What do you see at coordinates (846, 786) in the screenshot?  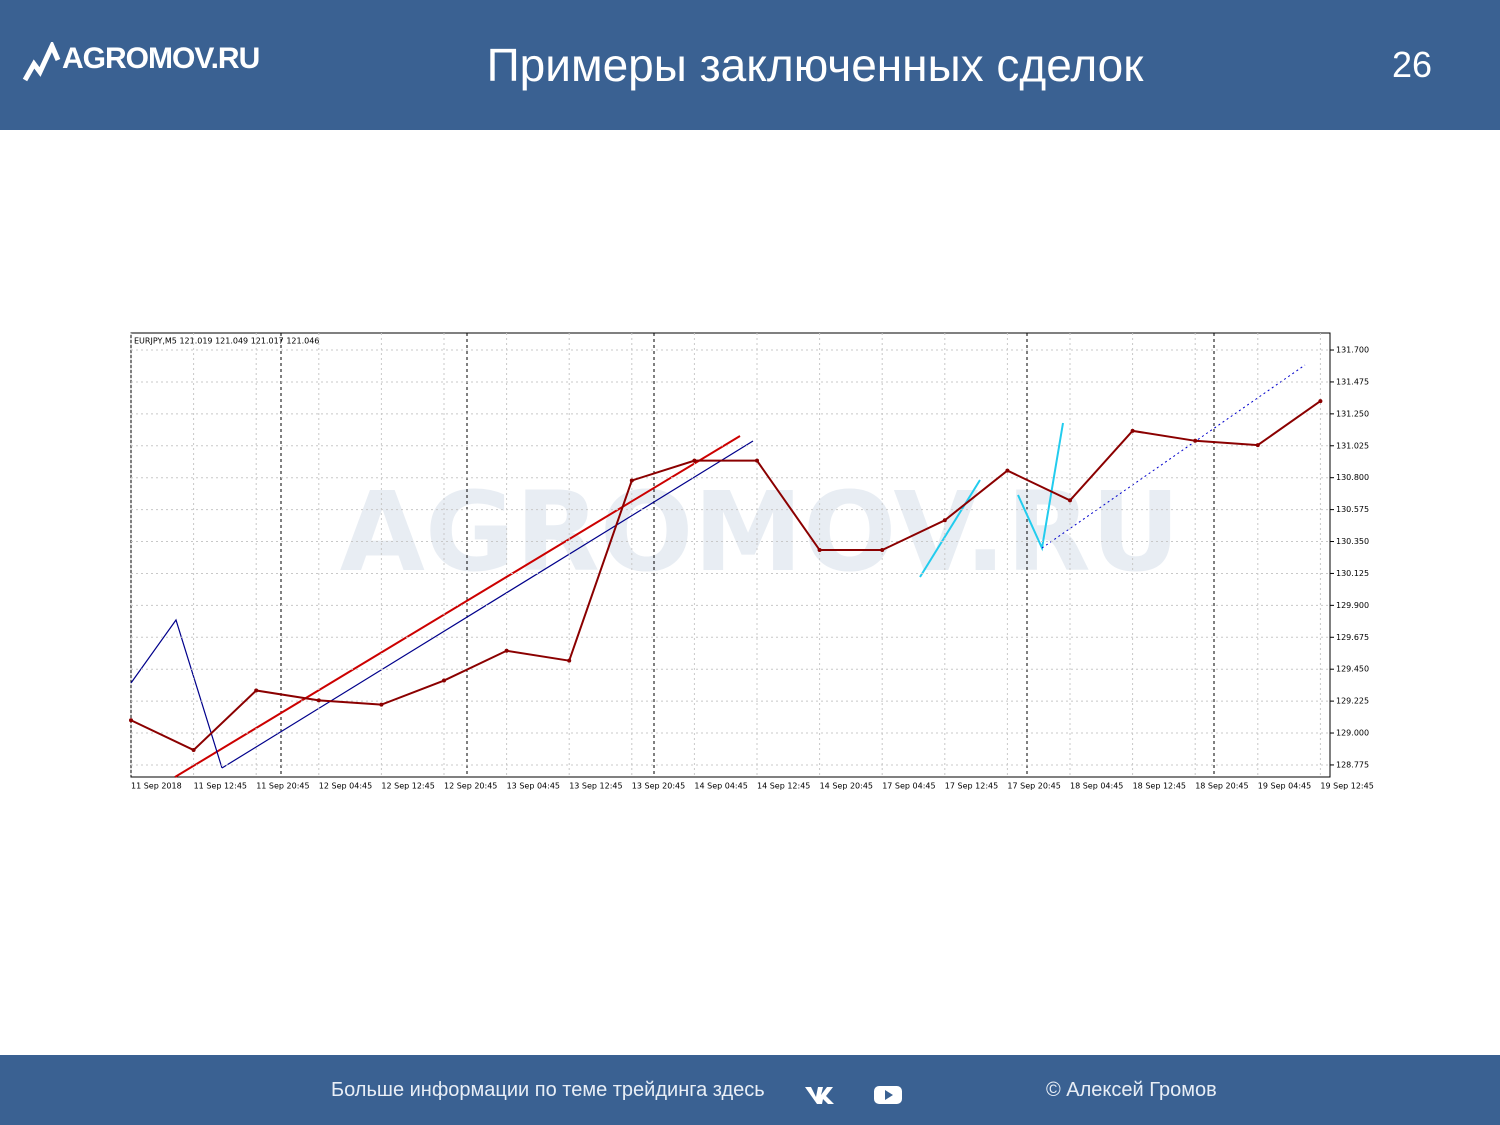 I see `x-tick-label: 14 Sep 20:45` at bounding box center [846, 786].